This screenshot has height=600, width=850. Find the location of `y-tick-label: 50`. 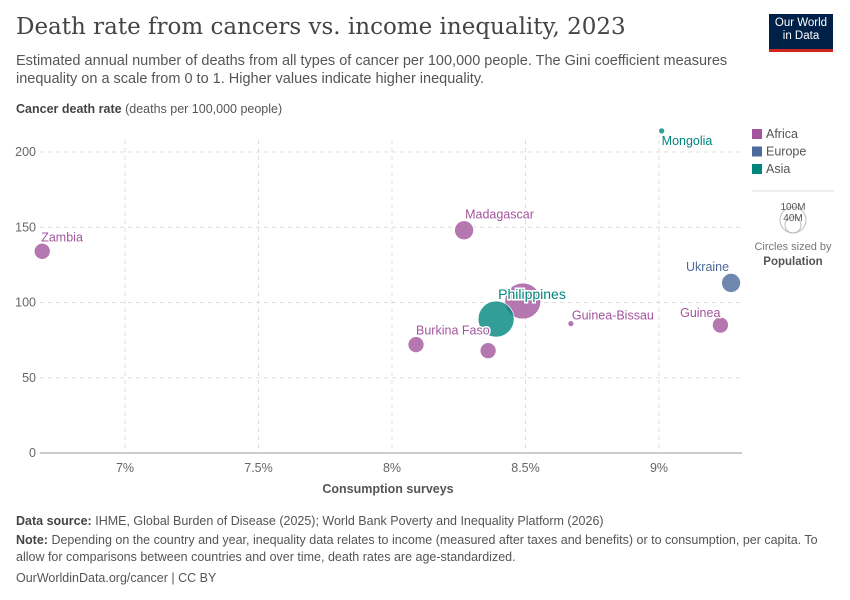

y-tick-label: 50 is located at coordinates (29, 378).